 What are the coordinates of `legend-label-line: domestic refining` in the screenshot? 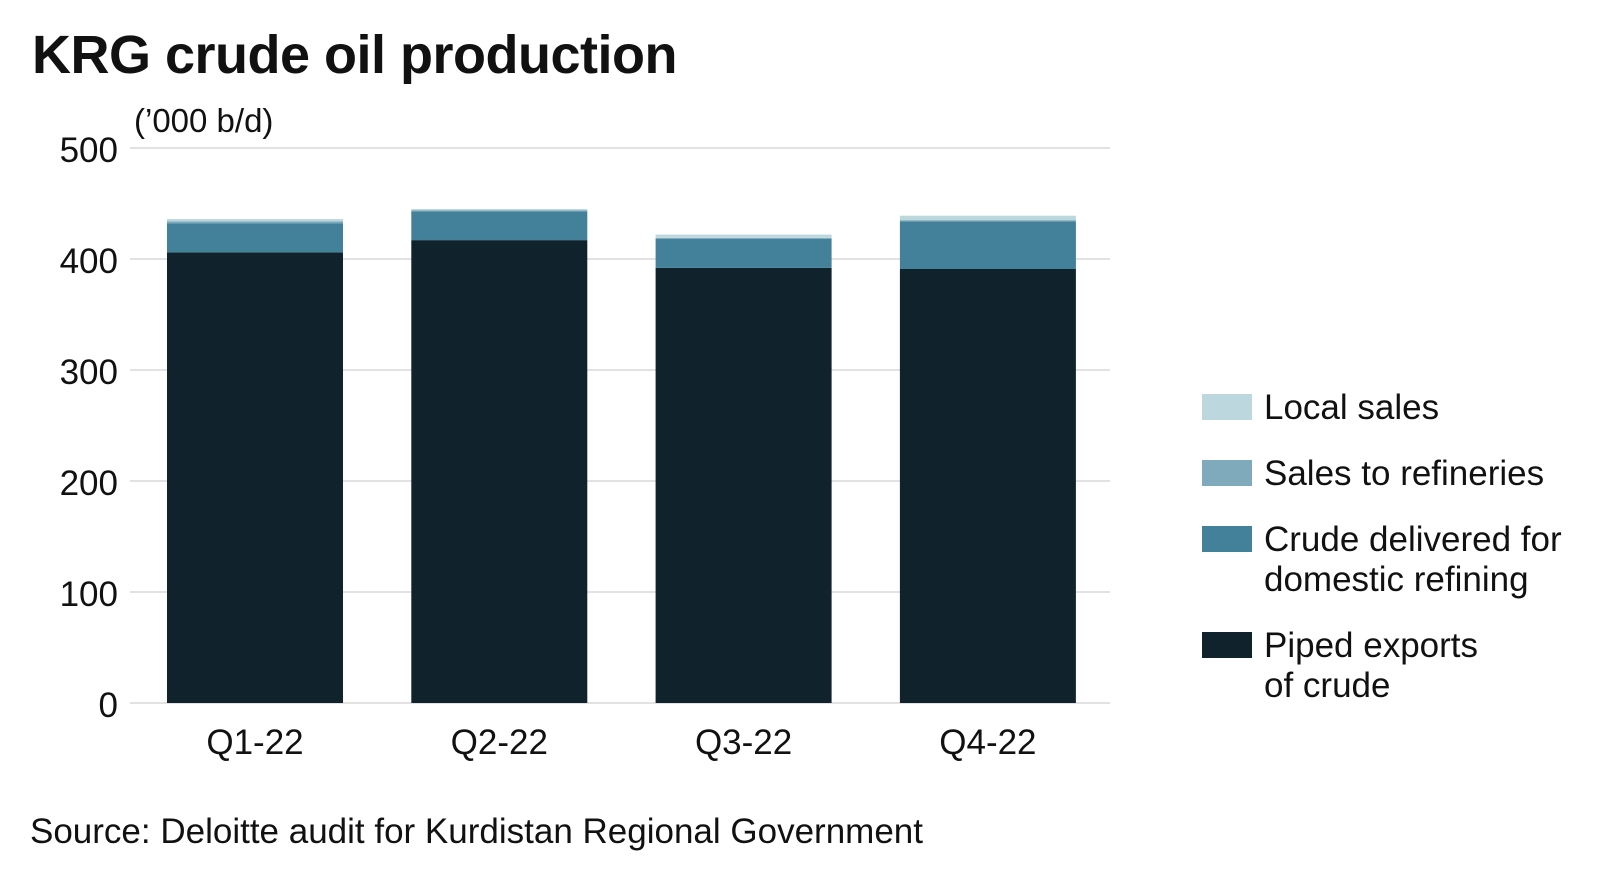 It's located at (1396, 579).